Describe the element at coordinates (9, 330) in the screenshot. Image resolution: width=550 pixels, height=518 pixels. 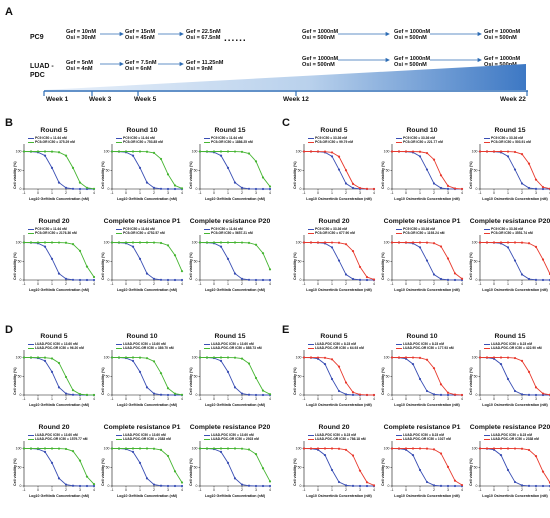
I see `panel-label-d: D` at that location.